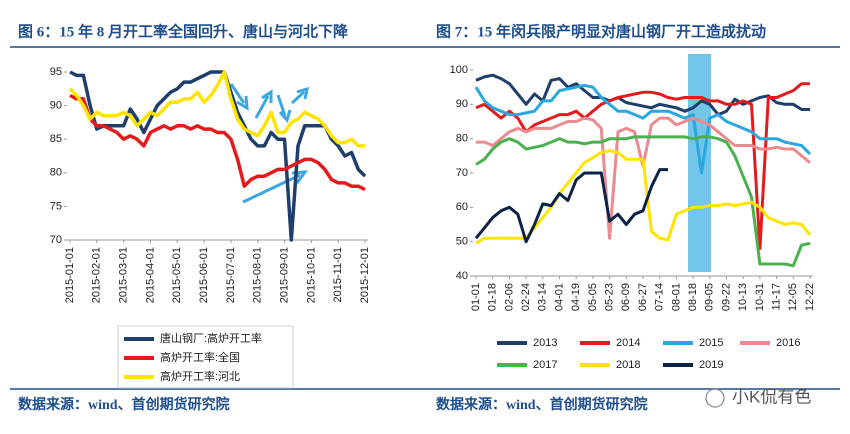 The height and width of the screenshot is (434, 850). What do you see at coordinates (743, 297) in the screenshot?
I see `x-tick-label: 10-13` at bounding box center [743, 297].